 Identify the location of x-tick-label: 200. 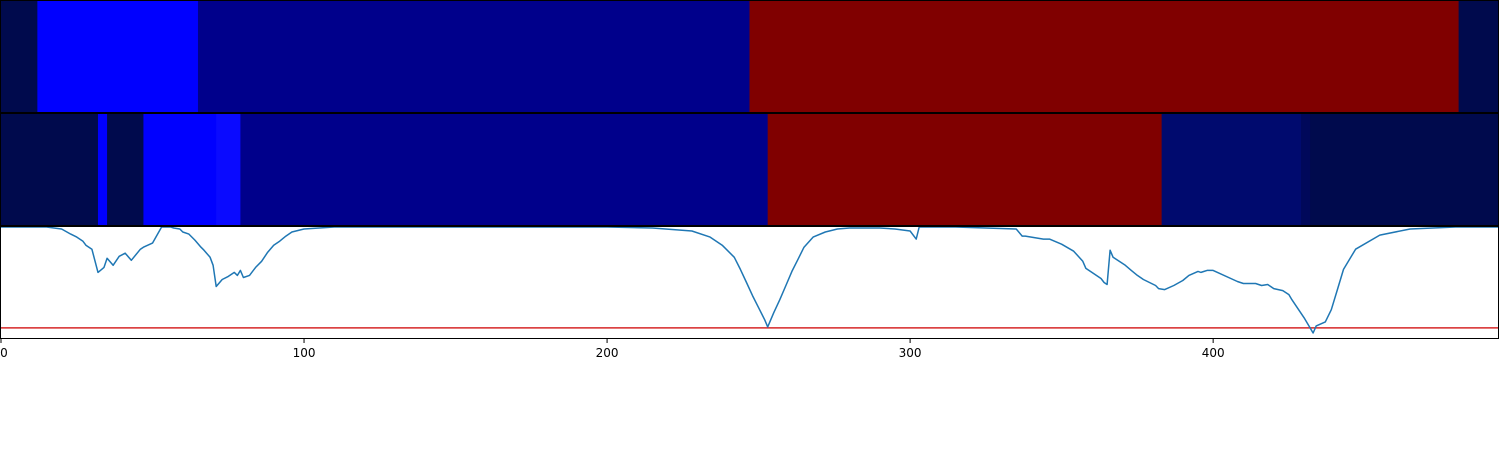
(607, 353).